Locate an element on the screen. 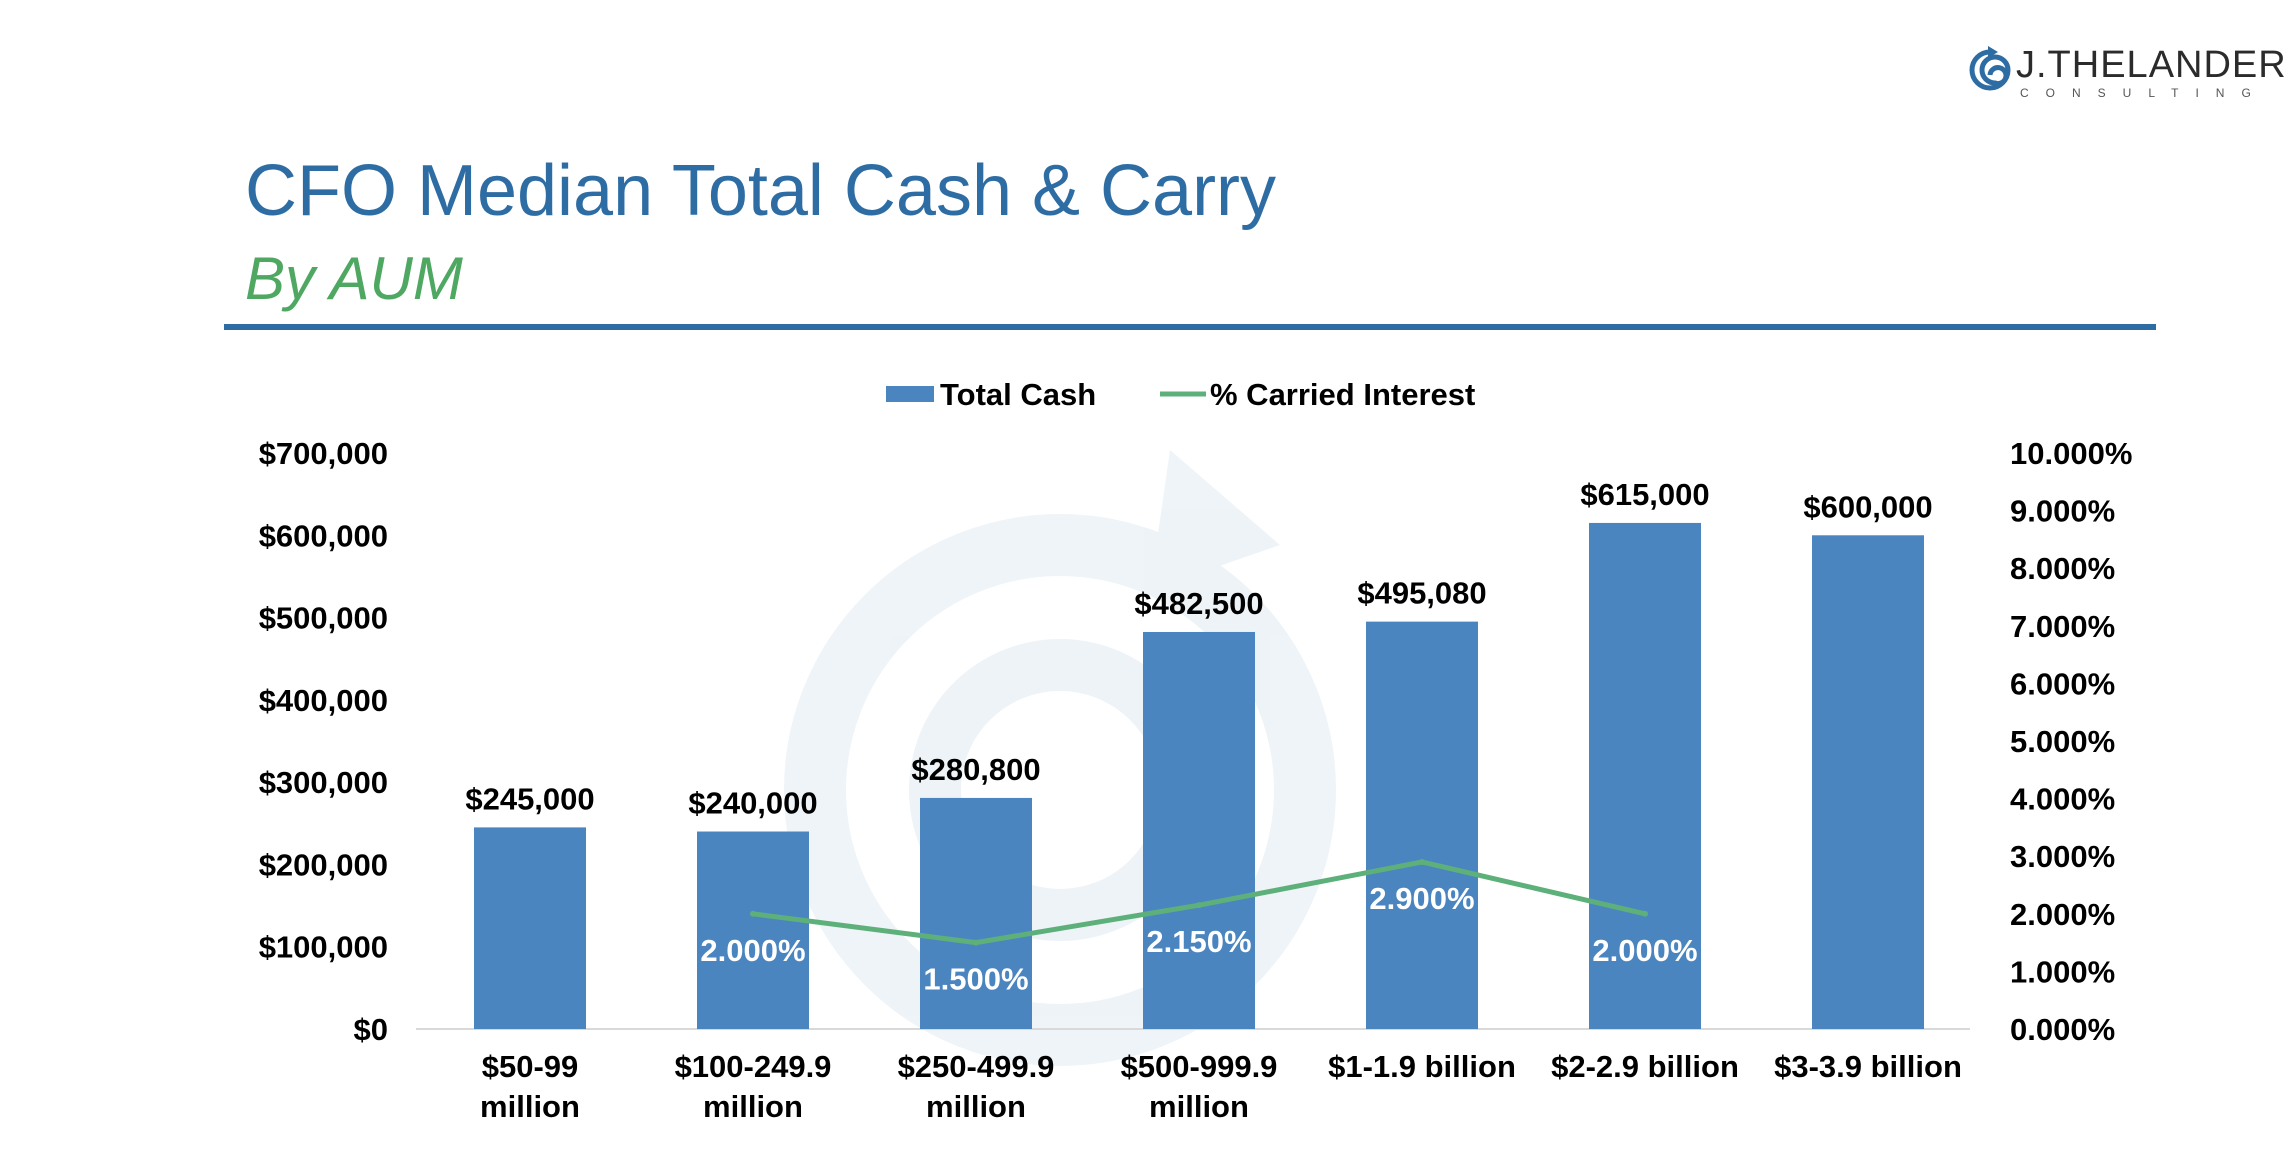 The height and width of the screenshot is (1154, 2296). x-category-label: $250-499.9 is located at coordinates (976, 1066).